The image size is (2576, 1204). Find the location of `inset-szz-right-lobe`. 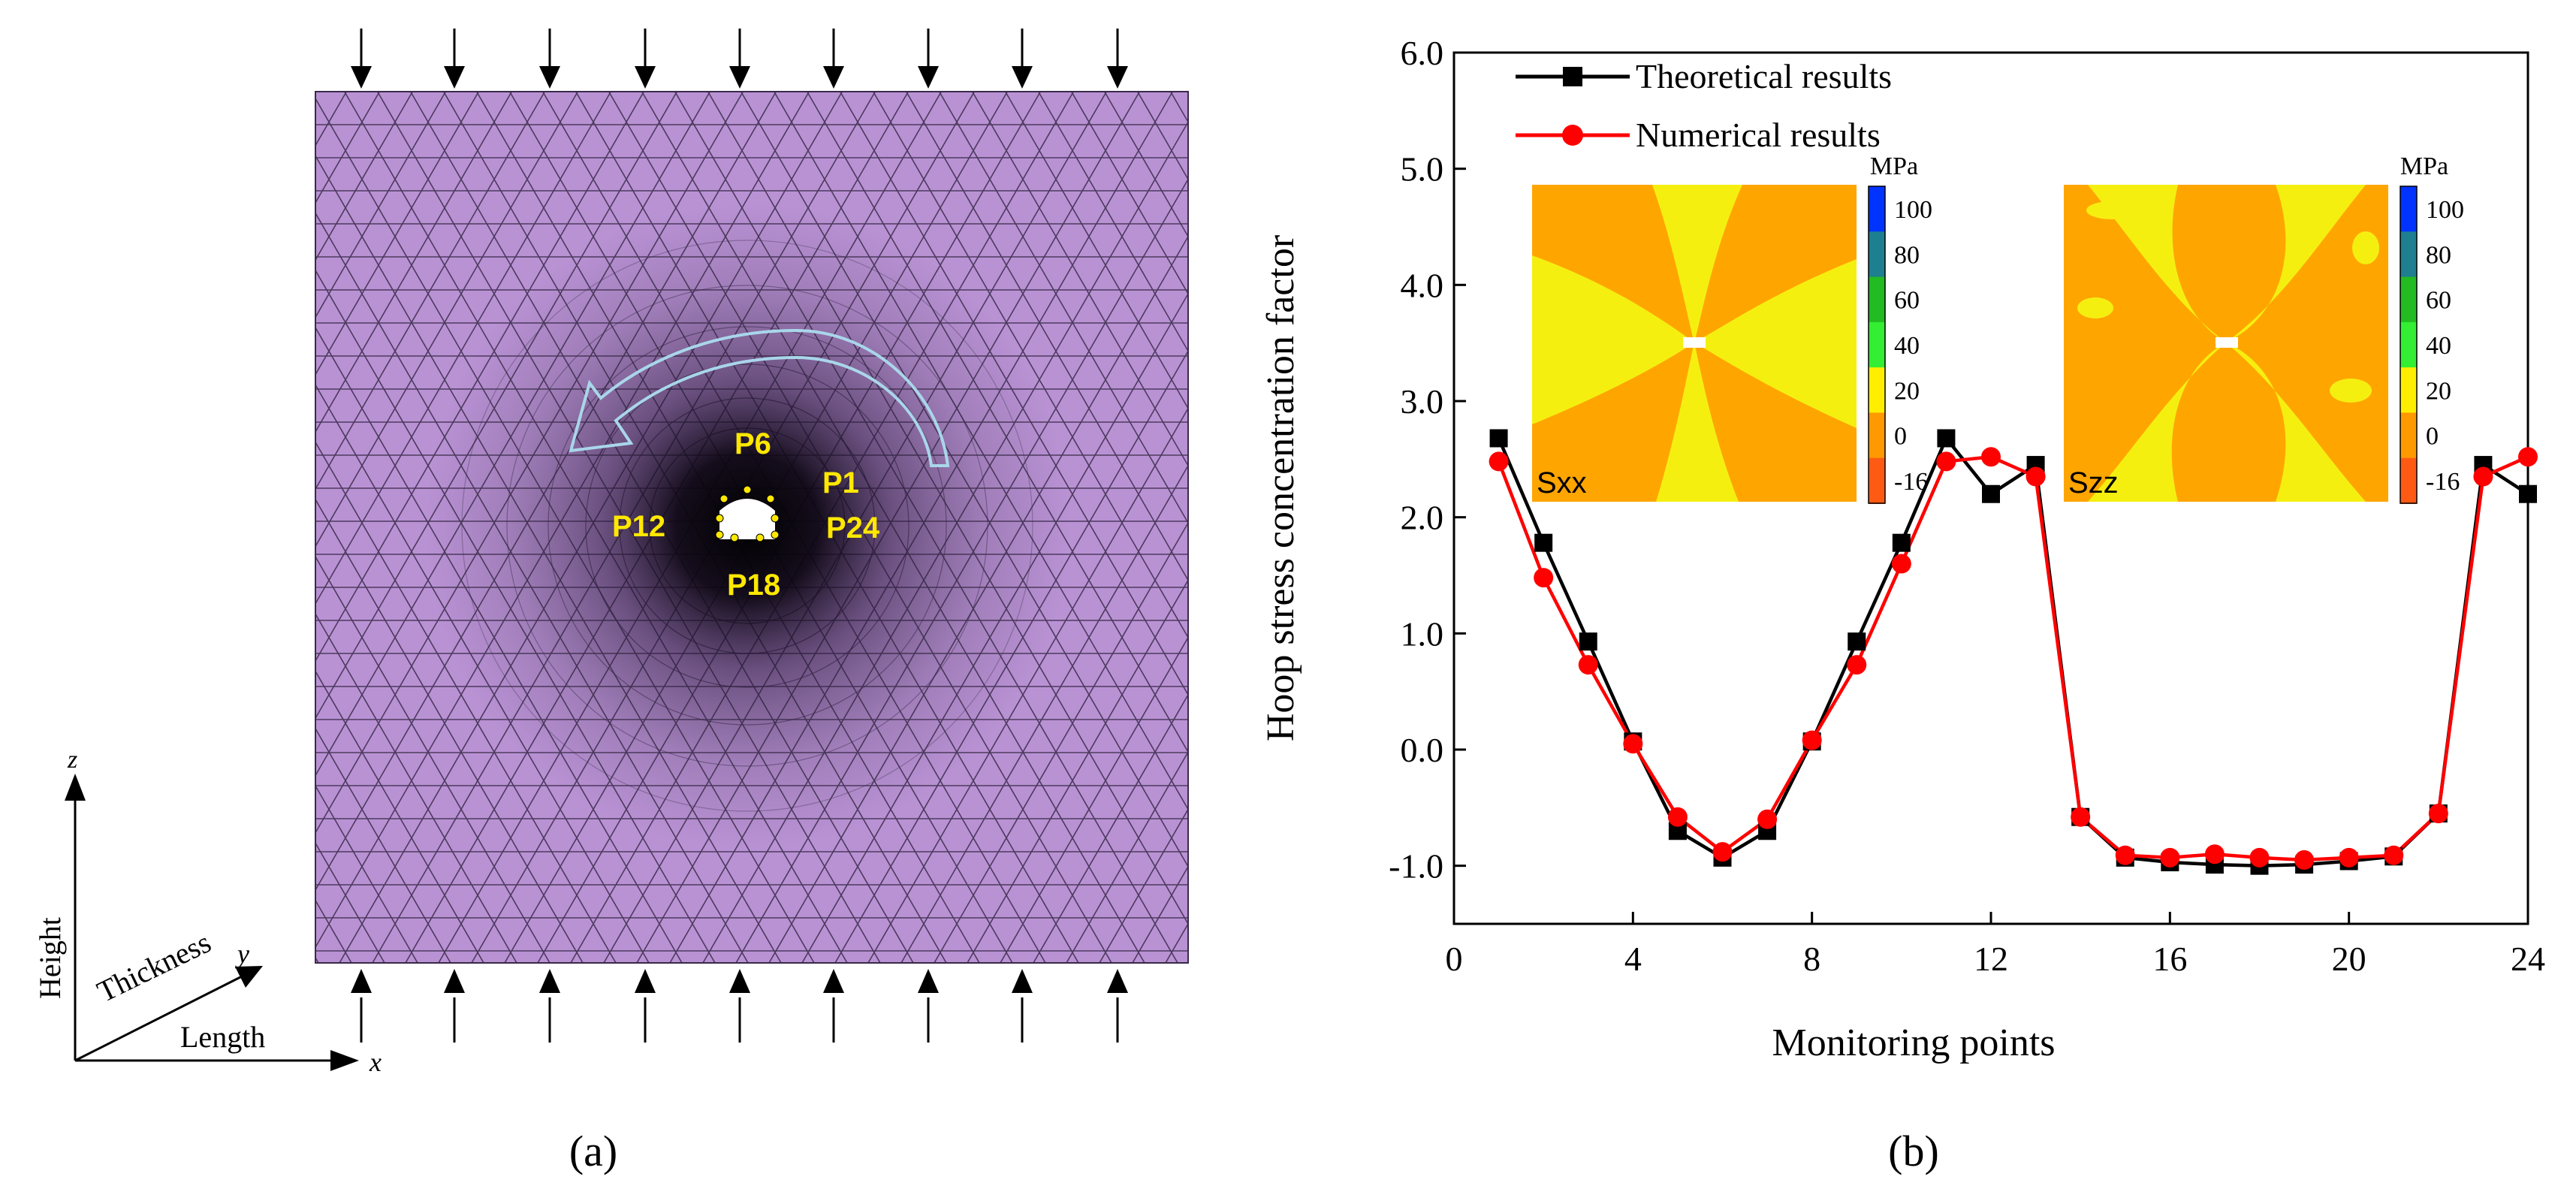

inset-szz-right-lobe is located at coordinates (2296, 343).